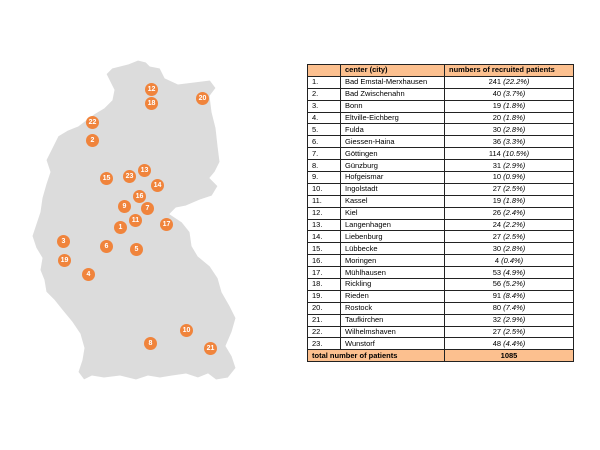  What do you see at coordinates (139, 196) in the screenshot?
I see `map-marker-16: 16` at bounding box center [139, 196].